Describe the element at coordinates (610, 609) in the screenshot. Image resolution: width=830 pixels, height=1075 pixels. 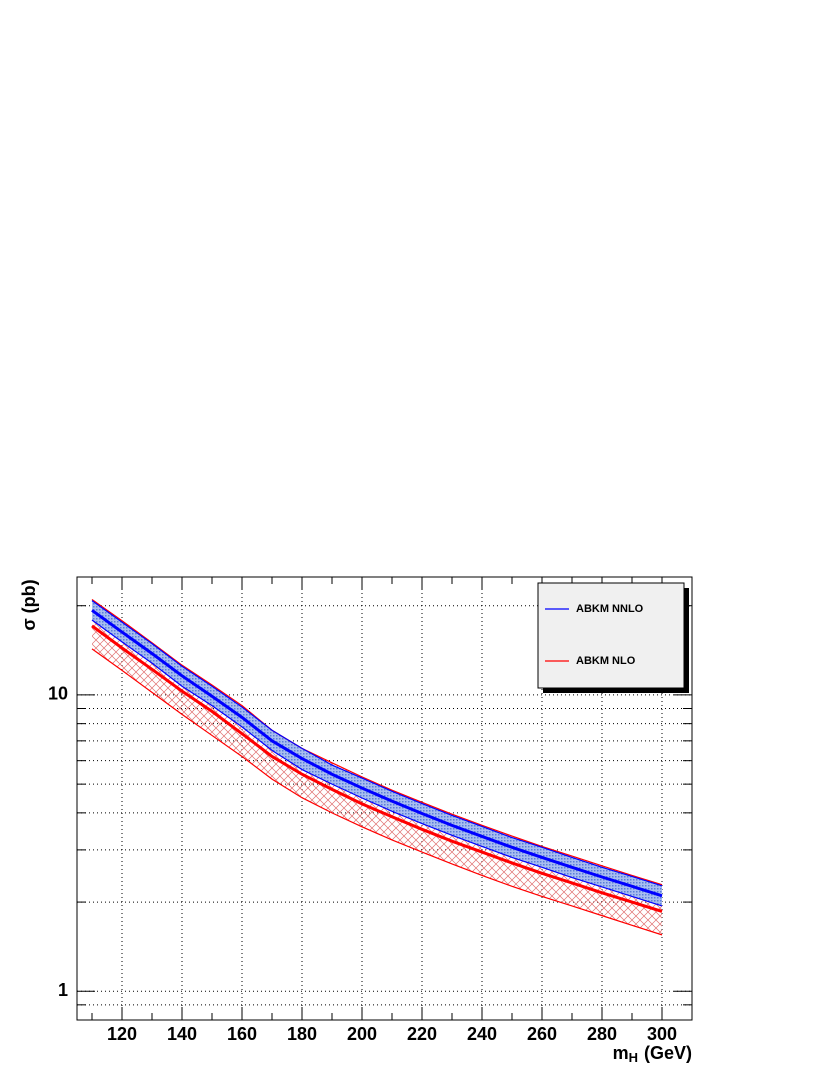
I see `legend-label: ABKM NNLO` at that location.